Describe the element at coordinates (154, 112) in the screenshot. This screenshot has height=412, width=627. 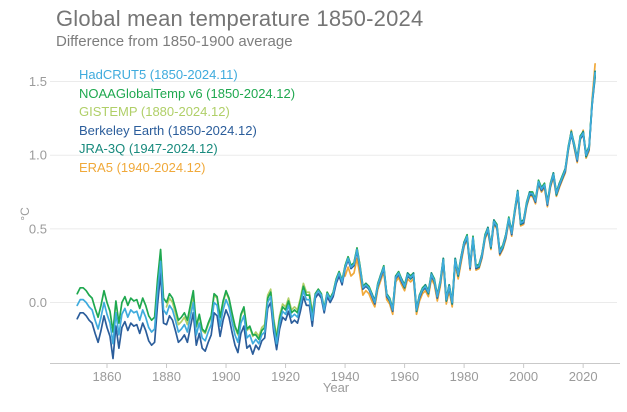
I see `legend-item-gistemp: GISTEMP (1880-2024.12)` at that location.